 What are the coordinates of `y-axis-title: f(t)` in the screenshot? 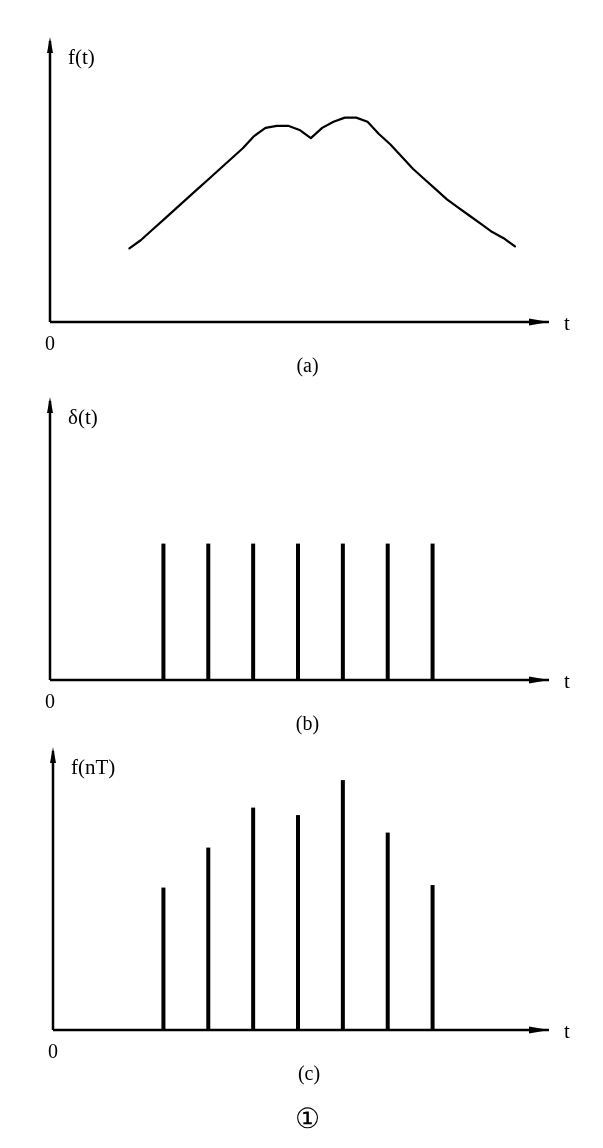 It's located at (81, 57).